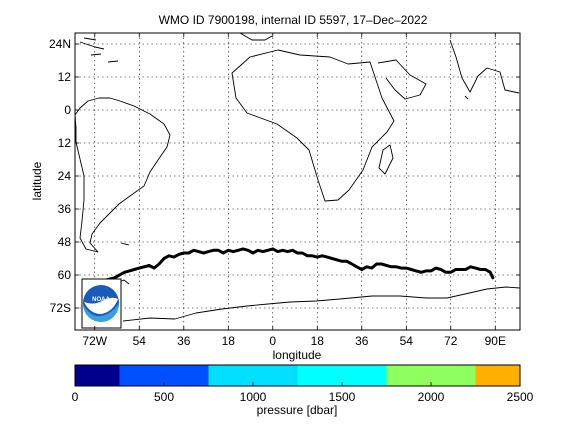 This screenshot has width=576, height=432. What do you see at coordinates (37, 180) in the screenshot?
I see `y-axis-label: latitude` at bounding box center [37, 180].